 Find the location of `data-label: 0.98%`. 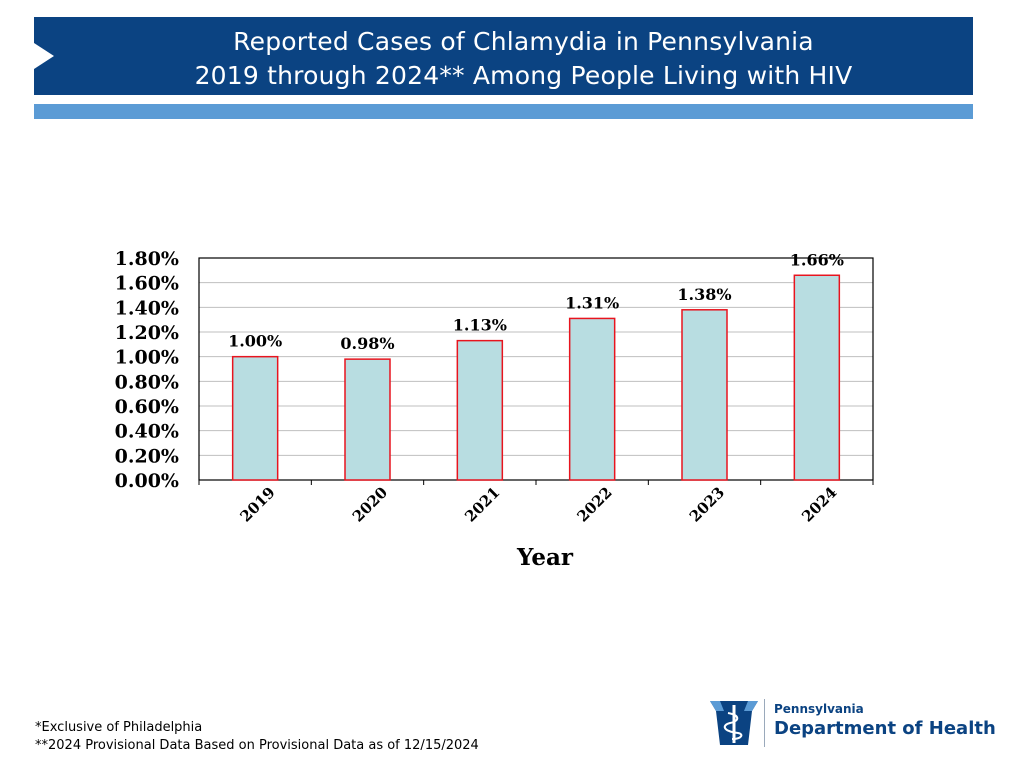

data-label: 0.98% is located at coordinates (367, 343).